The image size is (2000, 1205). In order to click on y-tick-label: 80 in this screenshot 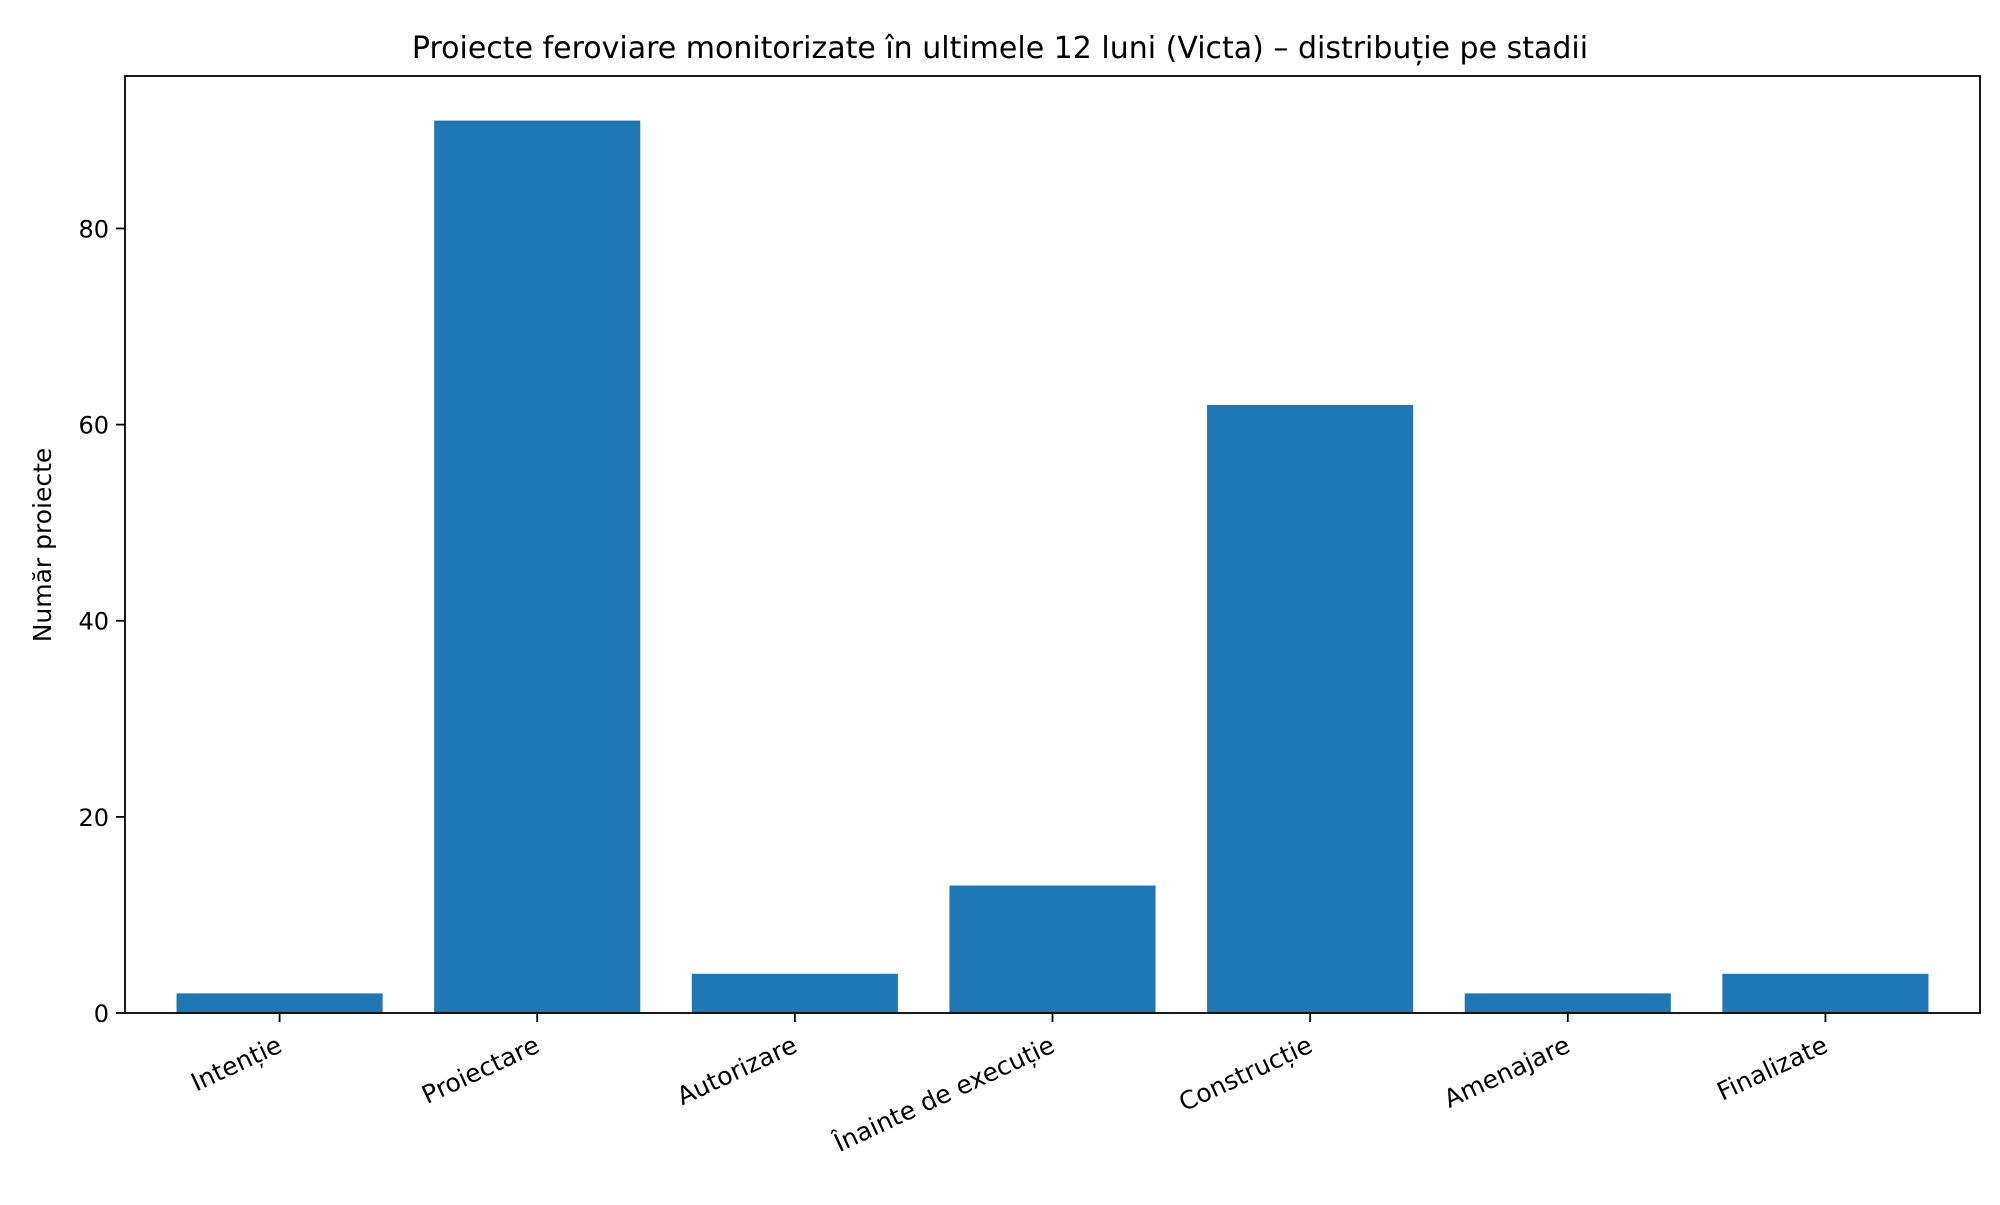, I will do `click(93, 229)`.